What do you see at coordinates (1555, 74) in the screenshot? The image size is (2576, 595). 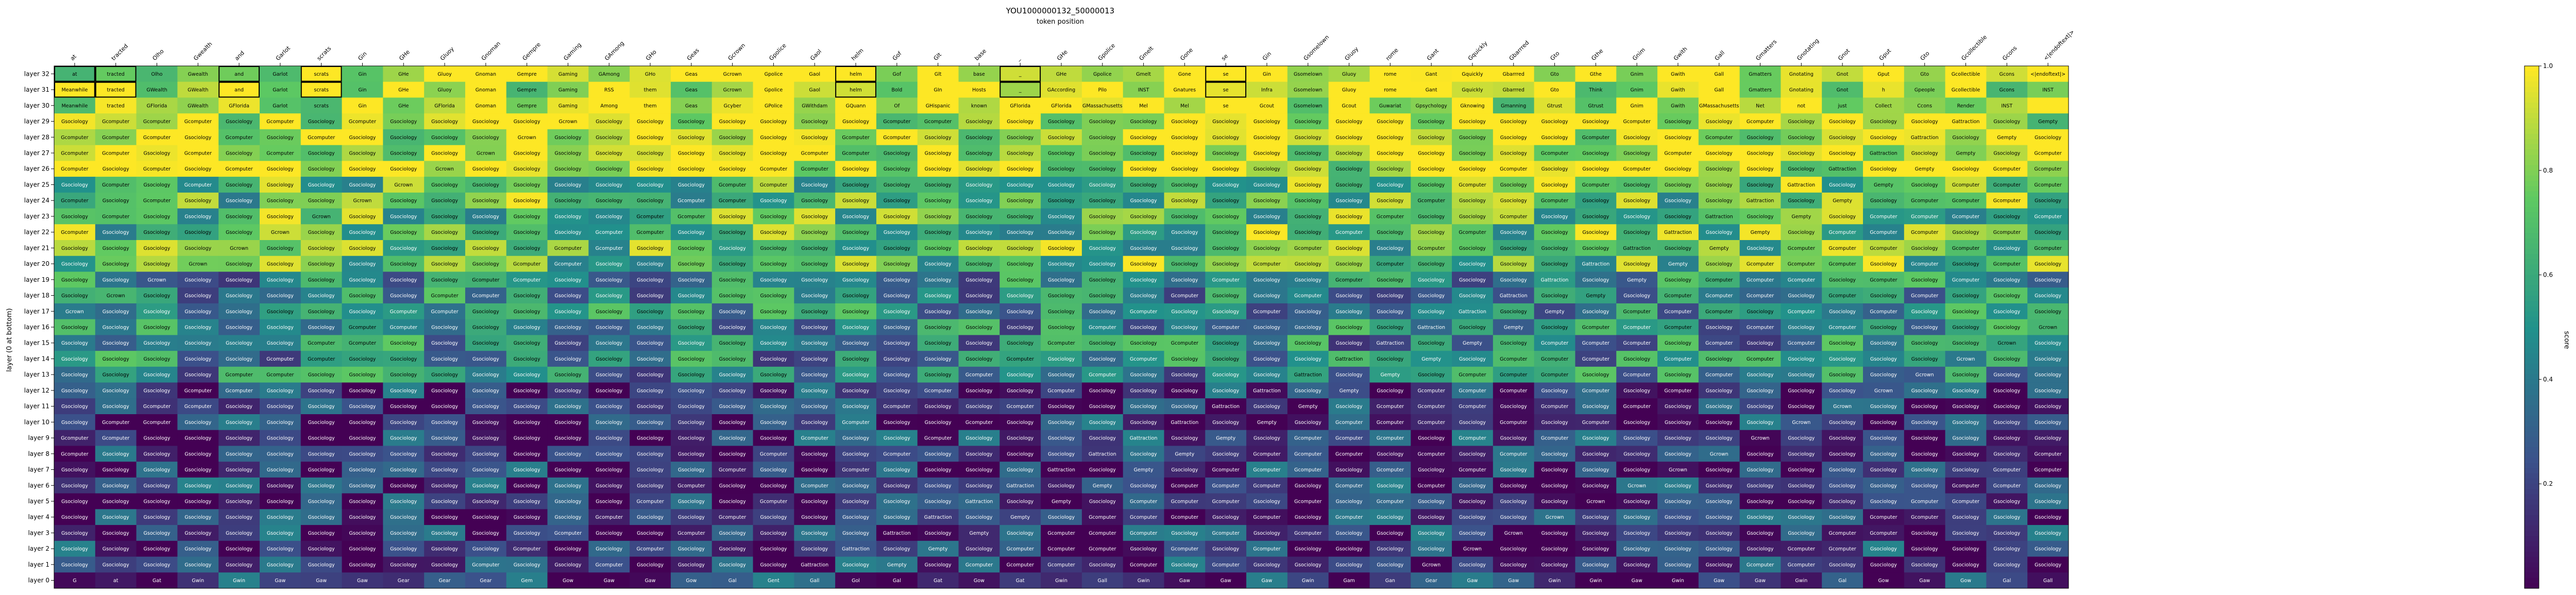 I see `cell-token-label: Gto` at bounding box center [1555, 74].